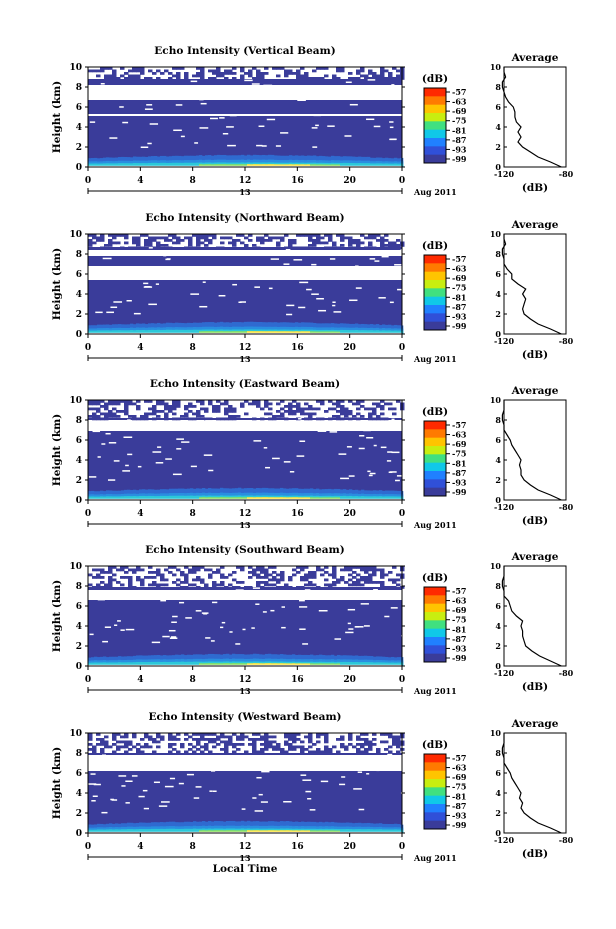 The image size is (616, 929). I want to click on profile-x-label: (dB), so click(535, 188).